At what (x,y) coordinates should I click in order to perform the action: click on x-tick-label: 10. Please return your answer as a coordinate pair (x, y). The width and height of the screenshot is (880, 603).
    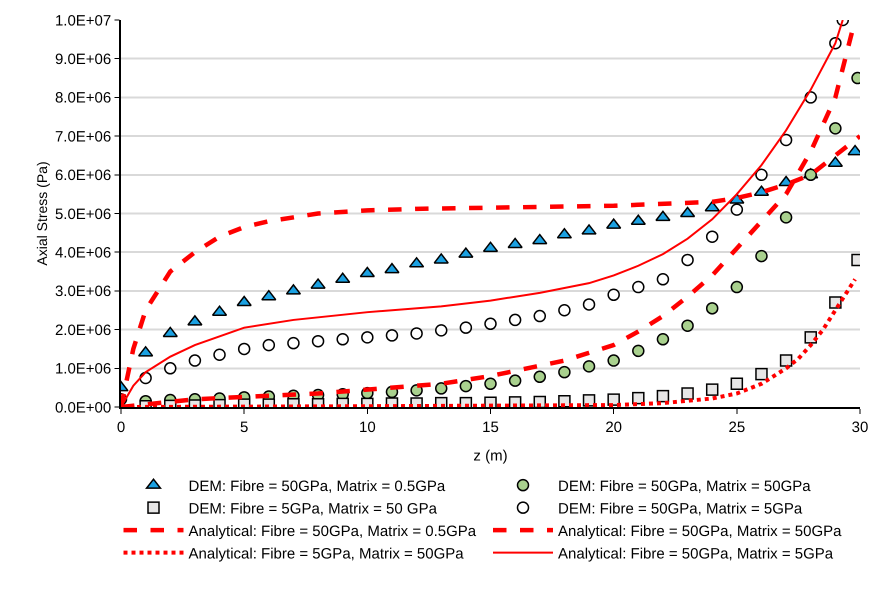
    Looking at the image, I should click on (367, 427).